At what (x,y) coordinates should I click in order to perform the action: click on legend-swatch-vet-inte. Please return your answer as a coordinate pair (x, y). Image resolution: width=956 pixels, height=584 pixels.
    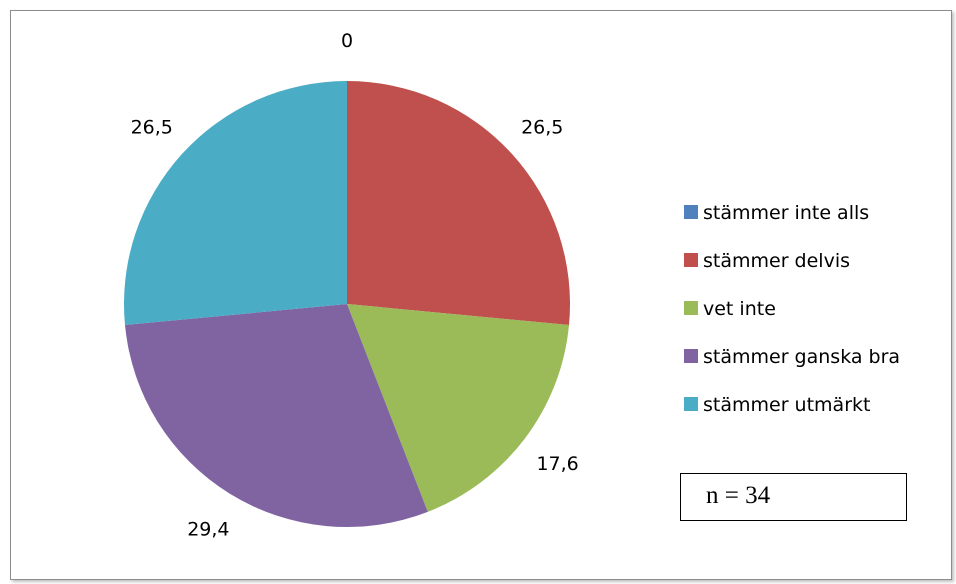
    Looking at the image, I should click on (691, 308).